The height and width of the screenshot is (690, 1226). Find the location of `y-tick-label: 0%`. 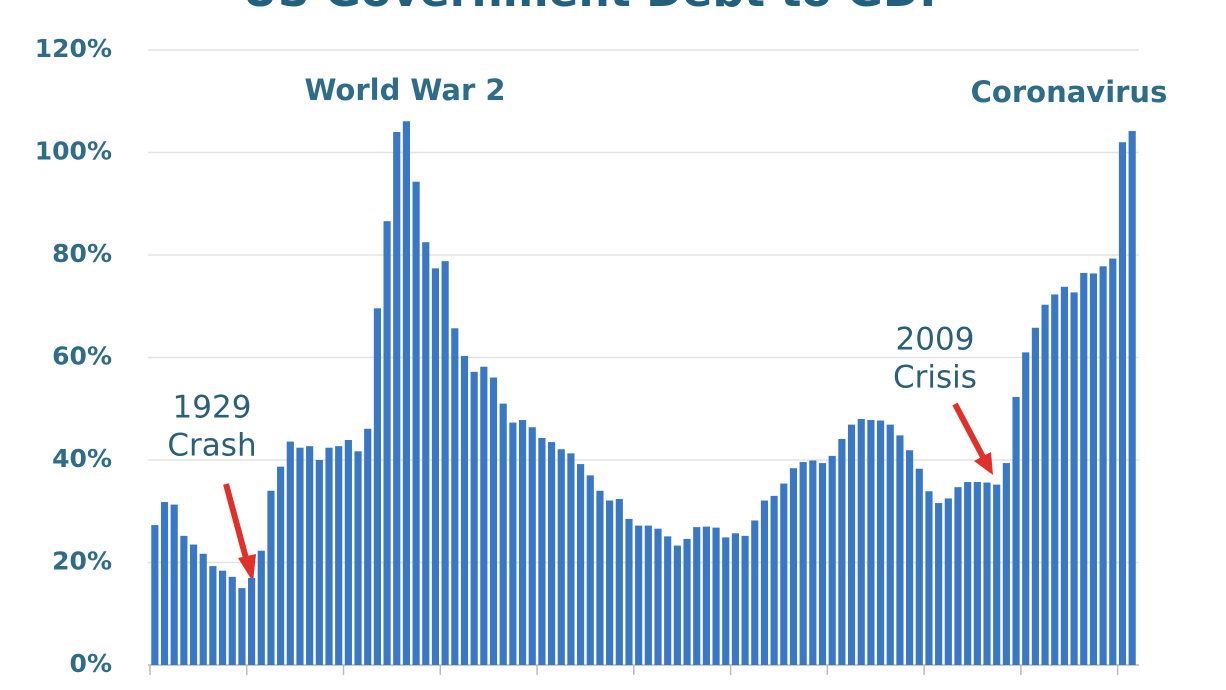

y-tick-label: 0% is located at coordinates (91, 663).